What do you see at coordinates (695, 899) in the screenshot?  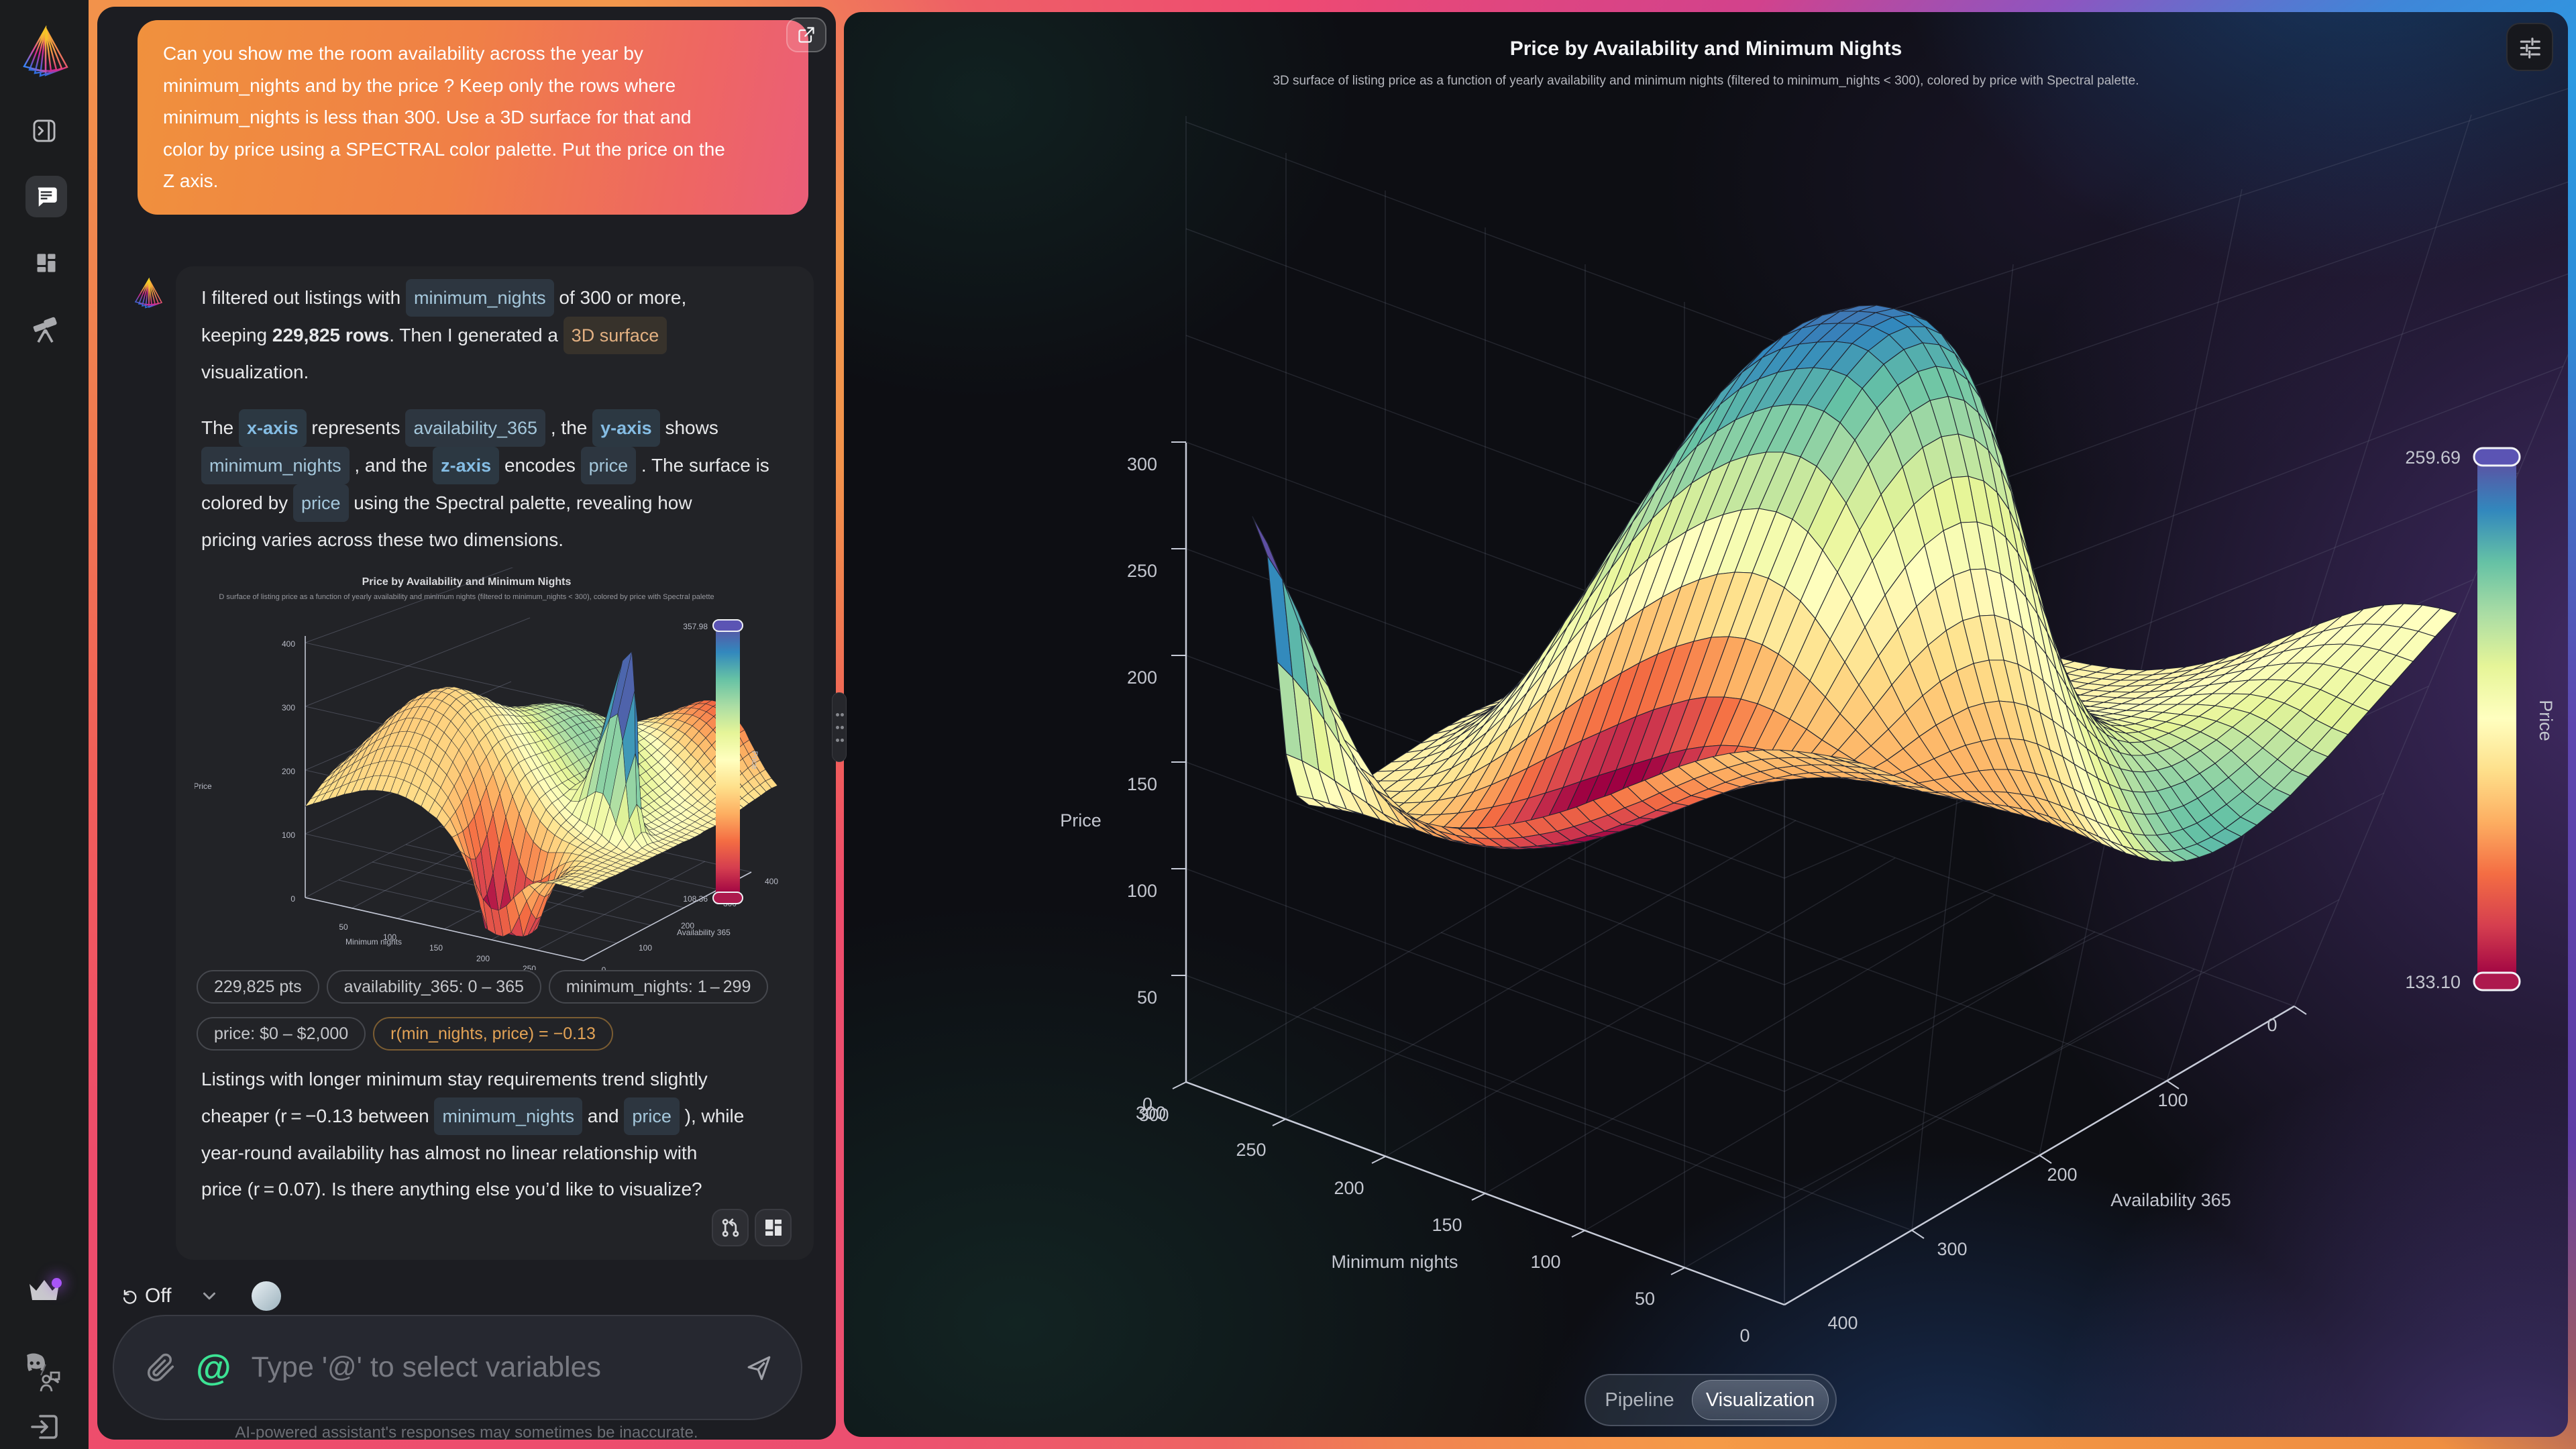 I see `svg-text: 108.36` at bounding box center [695, 899].